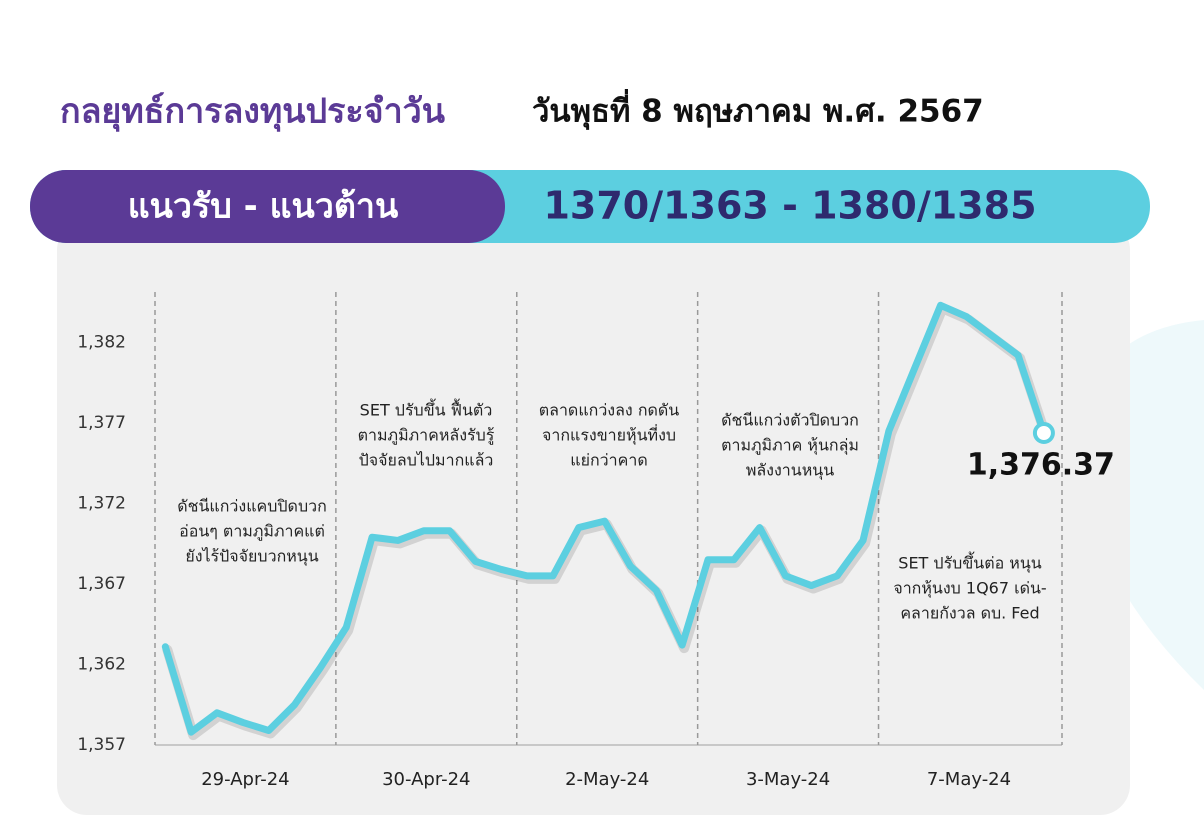 The height and width of the screenshot is (840, 1204). What do you see at coordinates (790, 420) in the screenshot?
I see `annotation: ดัชนีแกว่งตัวปิดบวก` at bounding box center [790, 420].